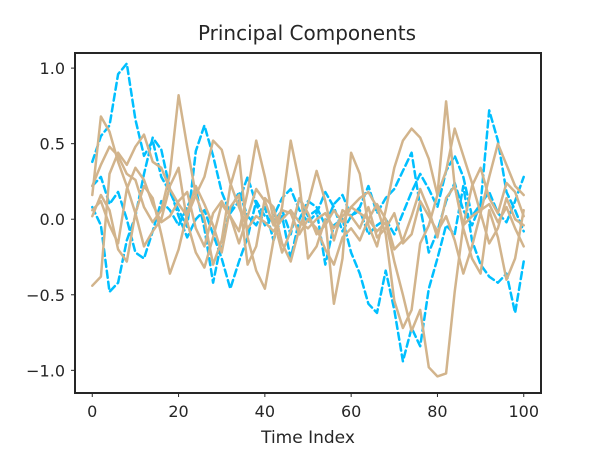 This screenshot has width=600, height=450. What do you see at coordinates (45, 295) in the screenshot?
I see `y-tick-label: −0.5` at bounding box center [45, 295].